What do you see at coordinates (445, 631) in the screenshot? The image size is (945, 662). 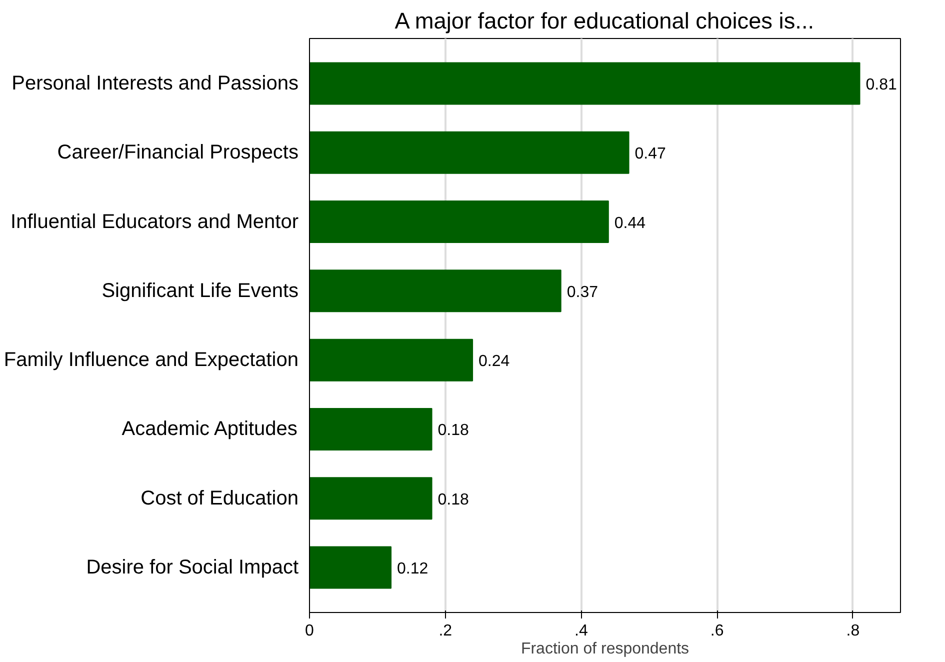 I see `x-tick-label: .2` at bounding box center [445, 631].